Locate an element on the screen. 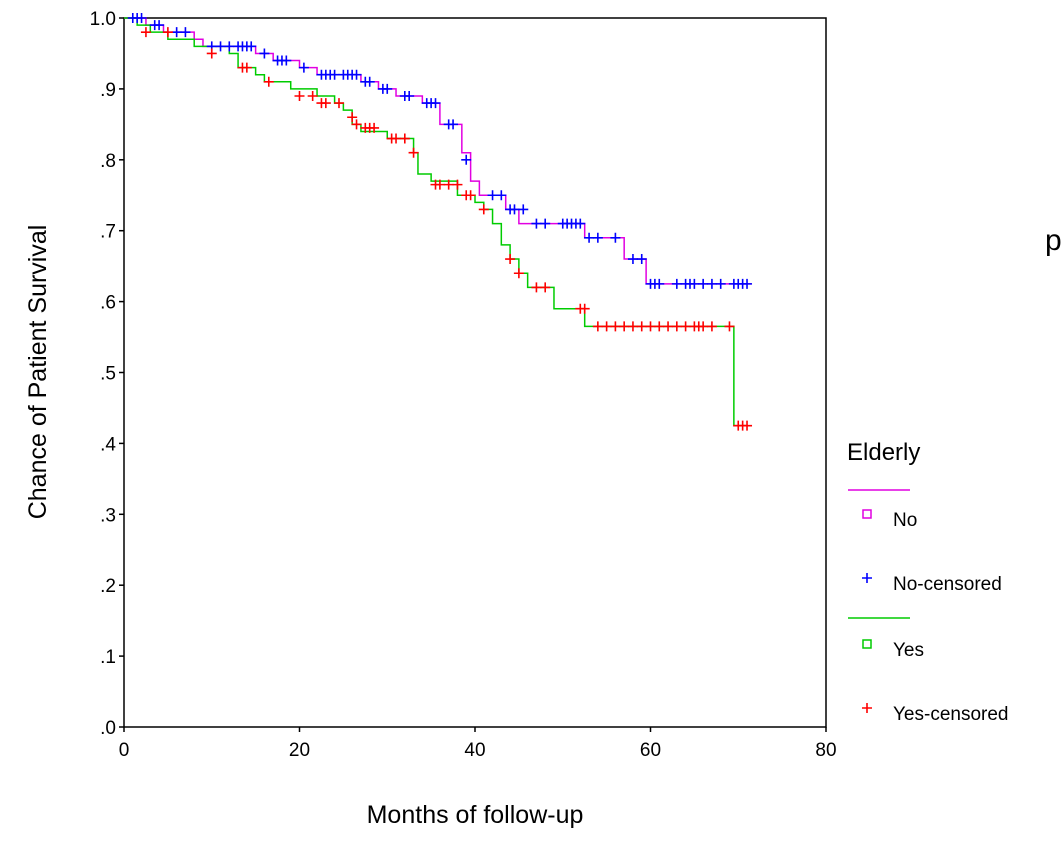 The image size is (1061, 853). x-tick-label: 80 is located at coordinates (825, 750).